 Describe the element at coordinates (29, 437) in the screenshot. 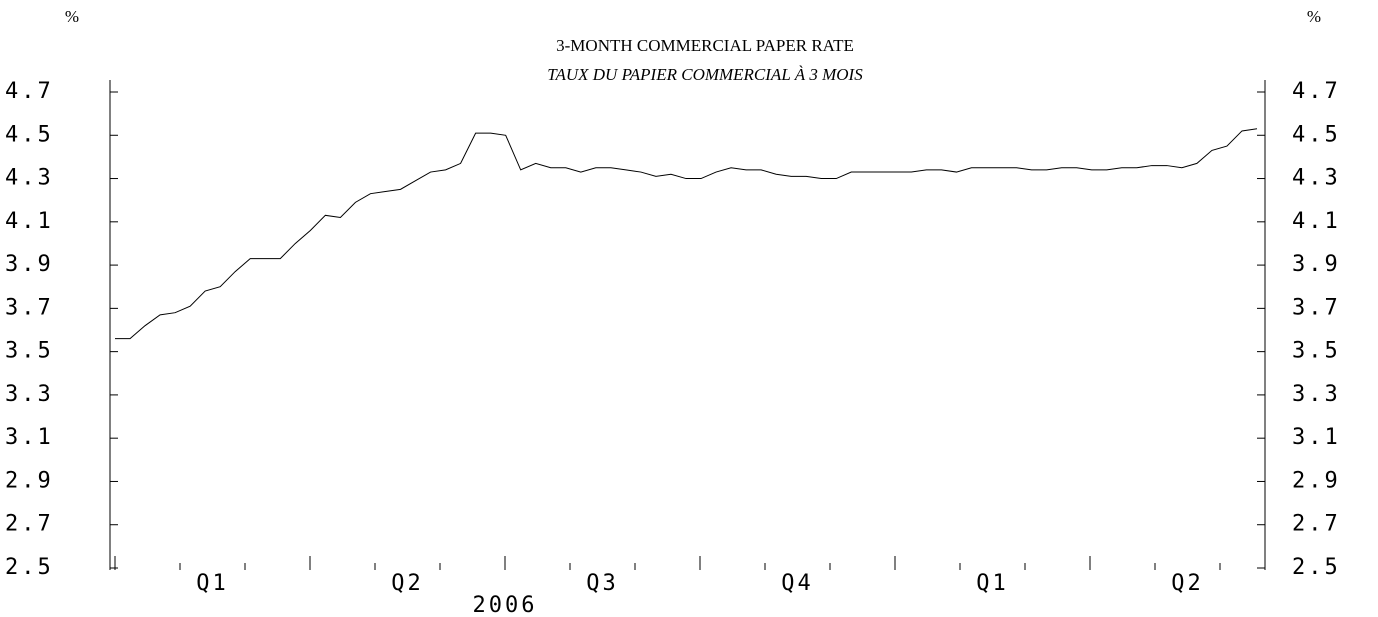

I see `y-tick-label: 3.1` at that location.